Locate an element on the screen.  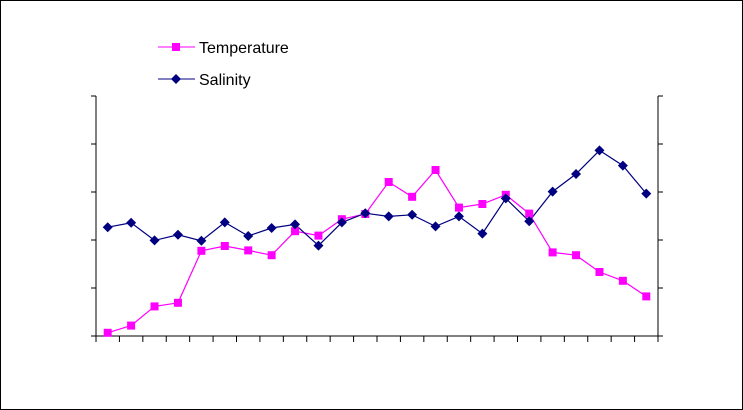
legend-label-salinity: Salinity is located at coordinates (225, 80).